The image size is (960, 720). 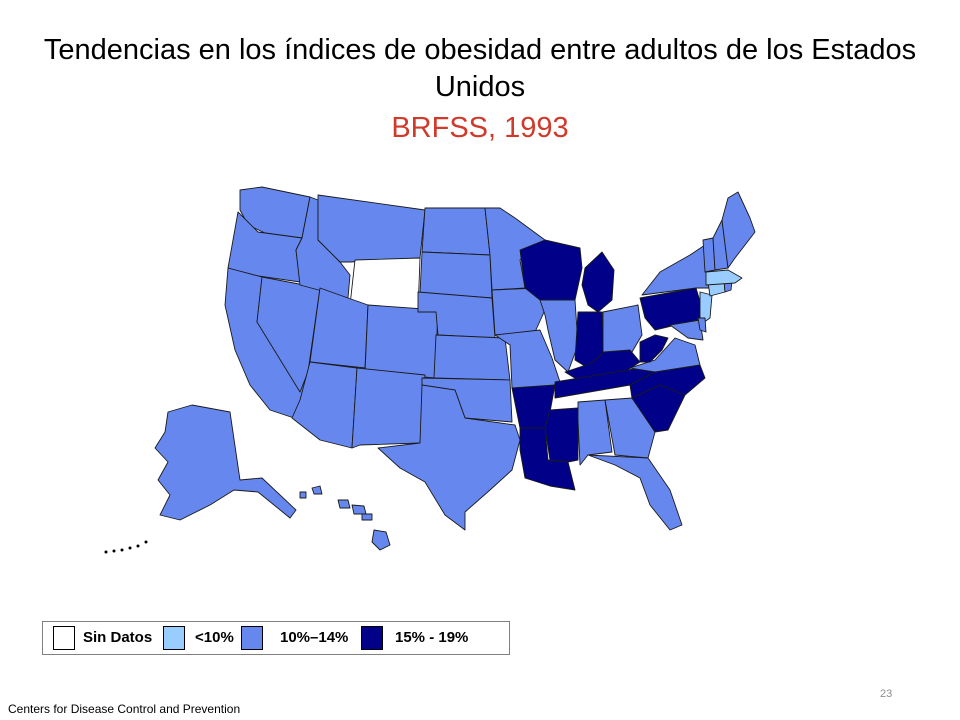 What do you see at coordinates (630, 428) in the screenshot?
I see `state-ga` at bounding box center [630, 428].